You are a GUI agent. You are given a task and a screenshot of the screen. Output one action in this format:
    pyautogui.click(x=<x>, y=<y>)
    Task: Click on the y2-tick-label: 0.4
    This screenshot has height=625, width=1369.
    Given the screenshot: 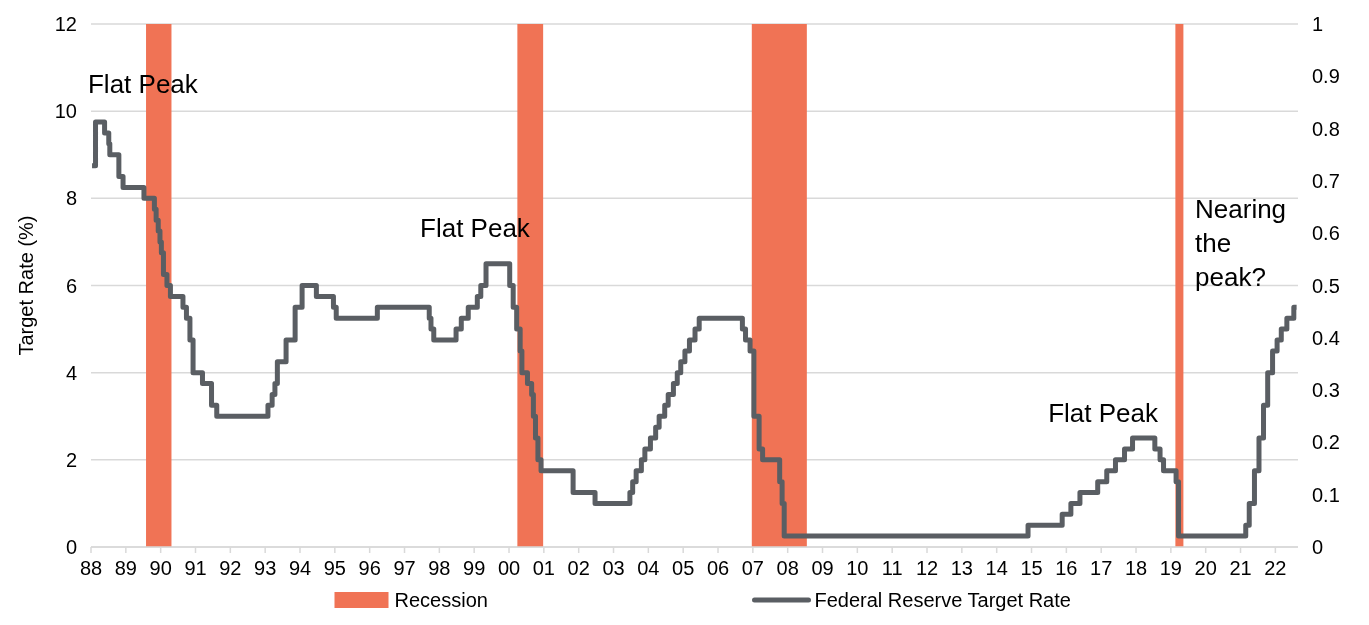 What is the action you would take?
    pyautogui.click(x=1326, y=337)
    